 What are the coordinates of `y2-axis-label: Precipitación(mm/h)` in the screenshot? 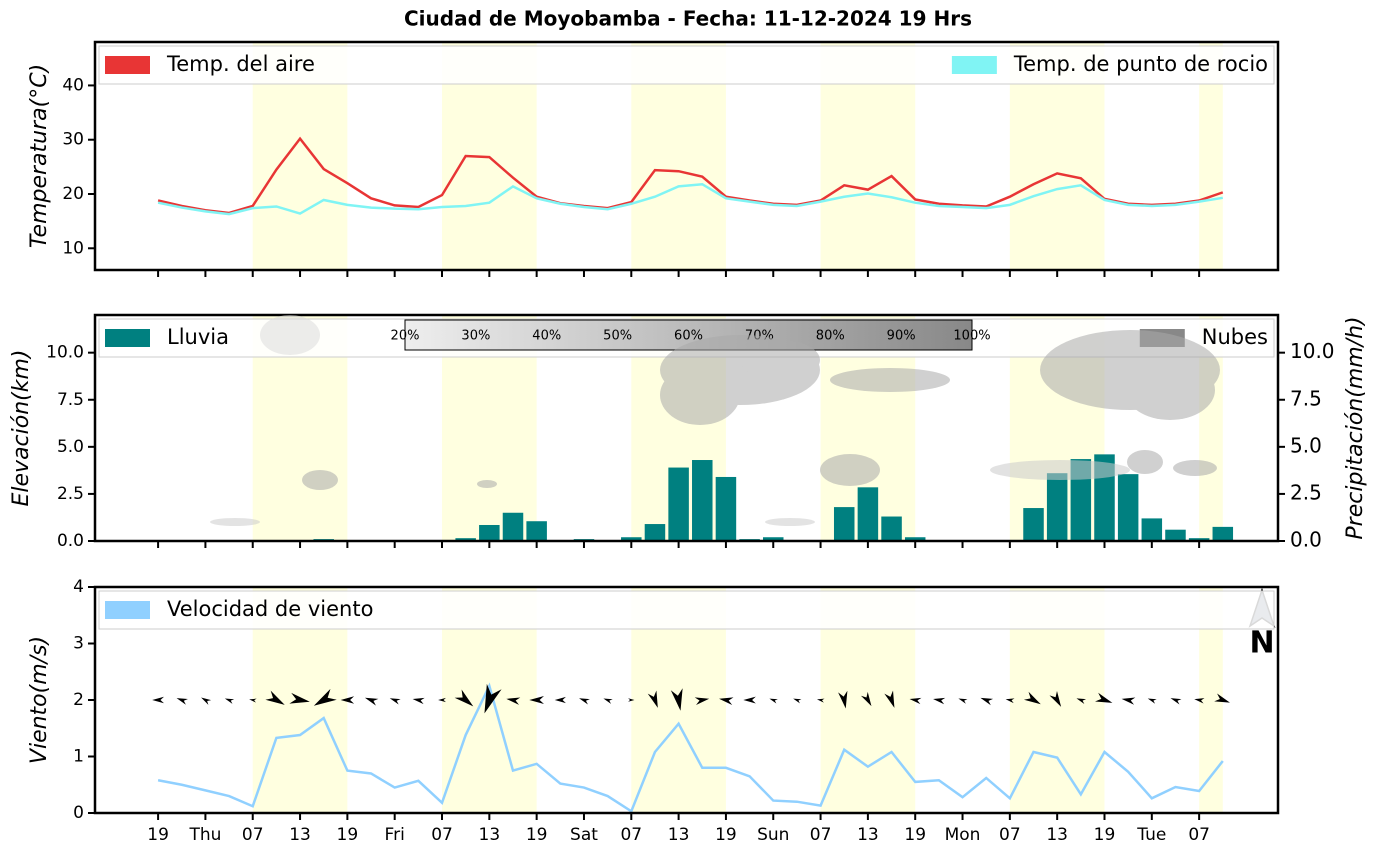 It's located at (1355, 427).